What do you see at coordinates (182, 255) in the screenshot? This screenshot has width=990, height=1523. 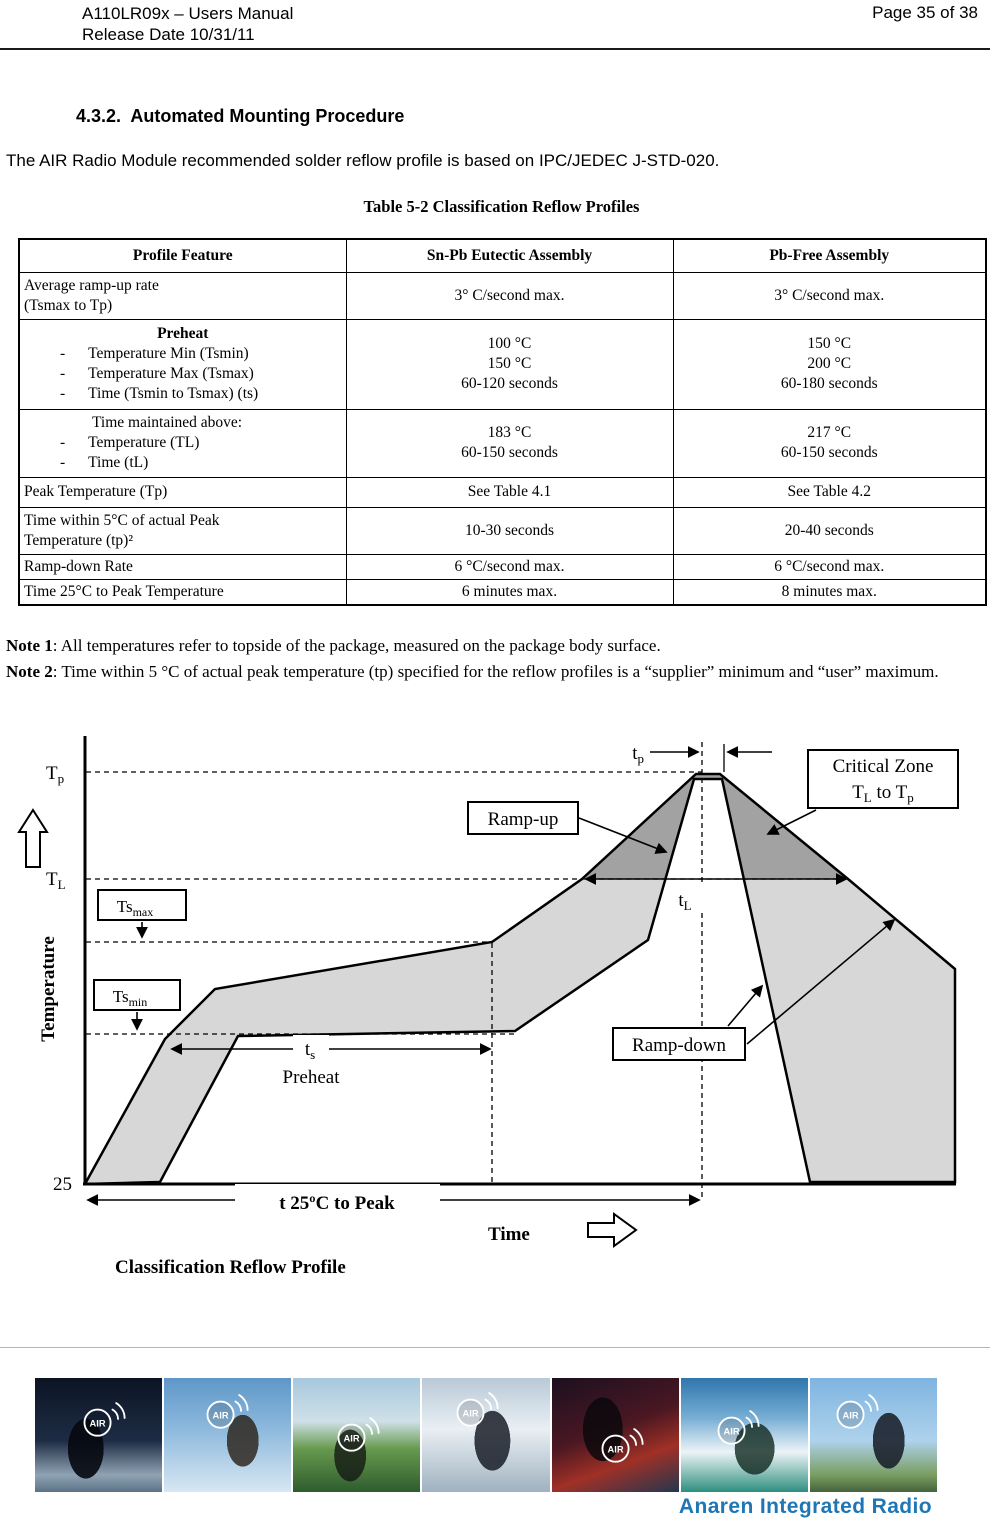 I see `col-header-profile-feature: Profile Feature` at bounding box center [182, 255].